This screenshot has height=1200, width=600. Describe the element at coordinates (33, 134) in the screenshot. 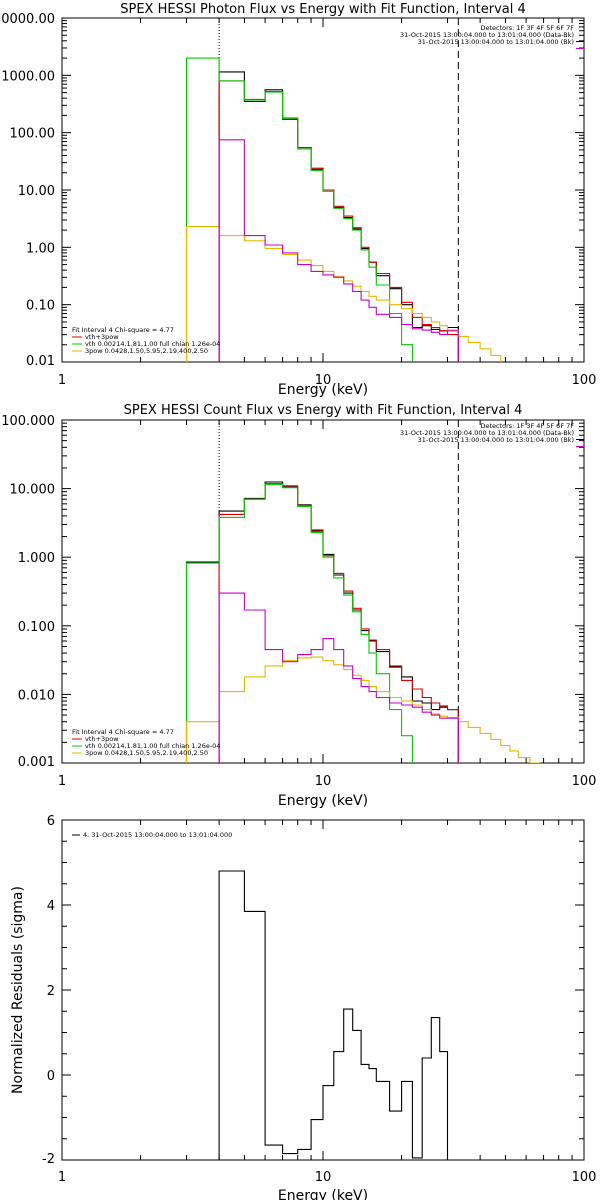

I see `y-tick-label: 100.00` at that location.